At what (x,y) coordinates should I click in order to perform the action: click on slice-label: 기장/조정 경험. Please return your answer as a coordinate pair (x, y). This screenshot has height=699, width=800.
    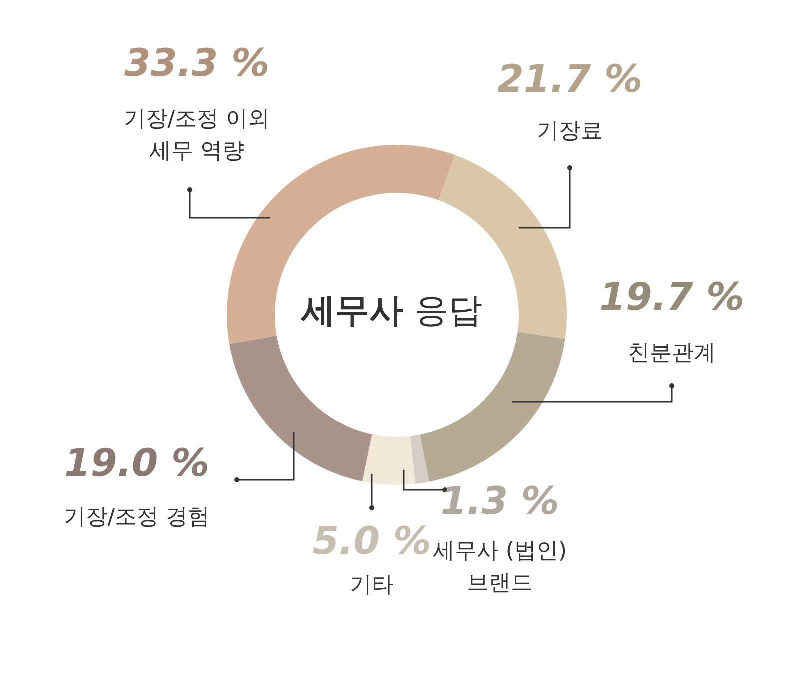
    Looking at the image, I should click on (137, 517).